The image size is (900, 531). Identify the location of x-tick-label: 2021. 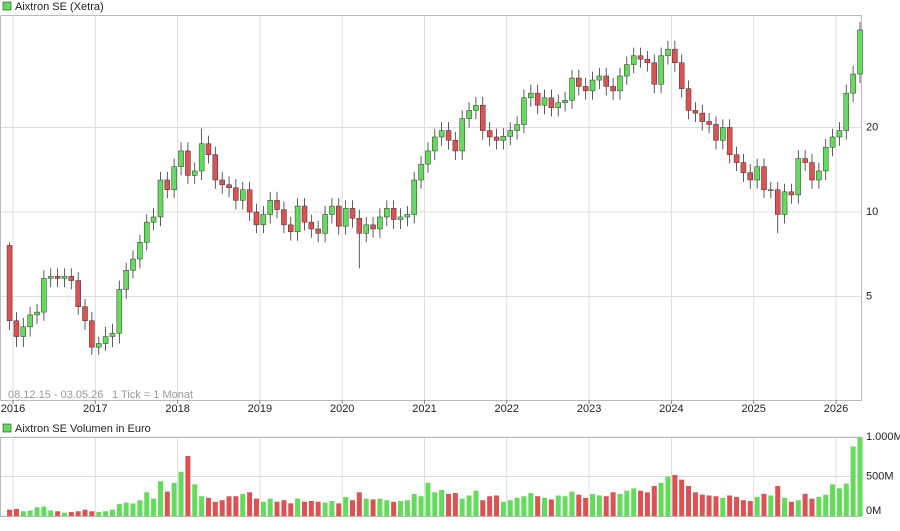
(424, 409).